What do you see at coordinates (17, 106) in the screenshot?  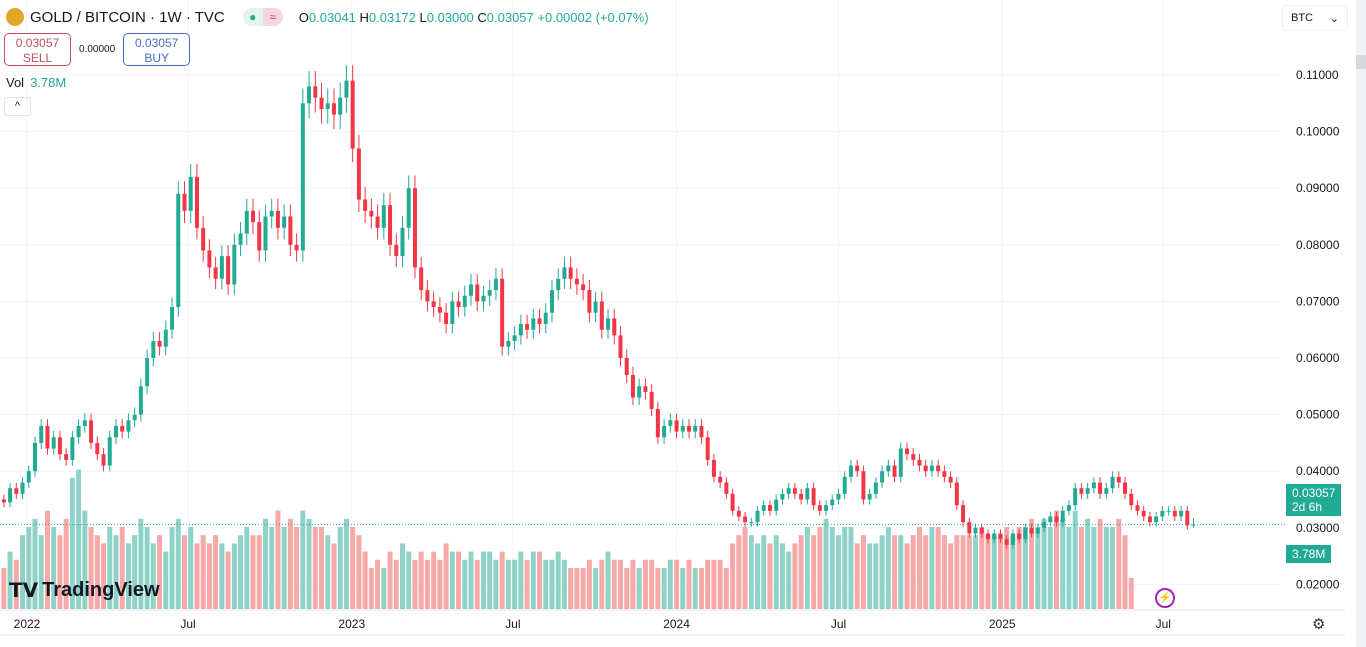 I see `collapse-legend-button: ^` at bounding box center [17, 106].